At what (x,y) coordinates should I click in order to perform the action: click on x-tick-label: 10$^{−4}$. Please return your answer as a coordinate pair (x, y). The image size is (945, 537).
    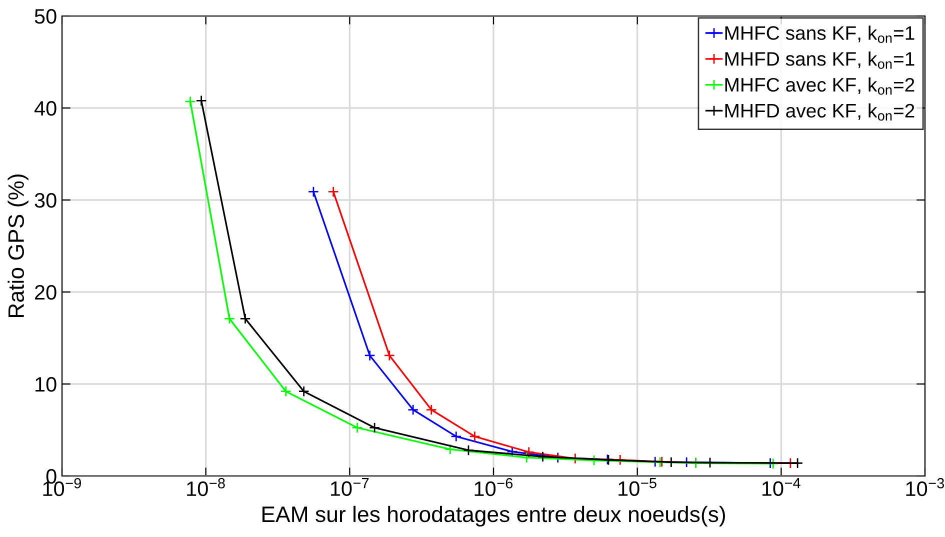
    Looking at the image, I should click on (781, 487).